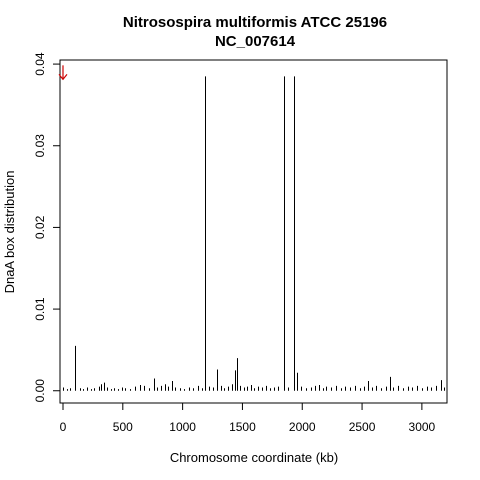 Image resolution: width=480 pixels, height=480 pixels. What do you see at coordinates (40, 309) in the screenshot?
I see `y-tick-label: 0.01` at bounding box center [40, 309].